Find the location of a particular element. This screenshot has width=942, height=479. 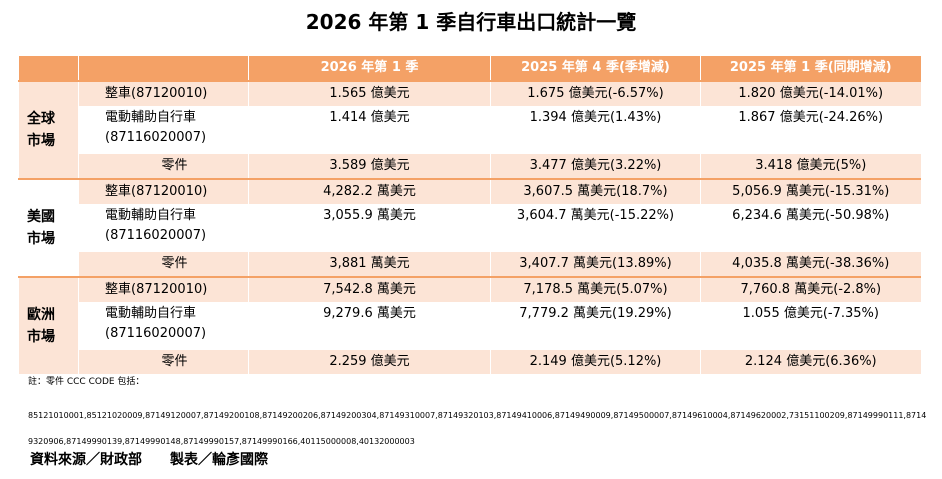

value-cell: 7,760.8 萬美元(-2.8%) is located at coordinates (810, 289).